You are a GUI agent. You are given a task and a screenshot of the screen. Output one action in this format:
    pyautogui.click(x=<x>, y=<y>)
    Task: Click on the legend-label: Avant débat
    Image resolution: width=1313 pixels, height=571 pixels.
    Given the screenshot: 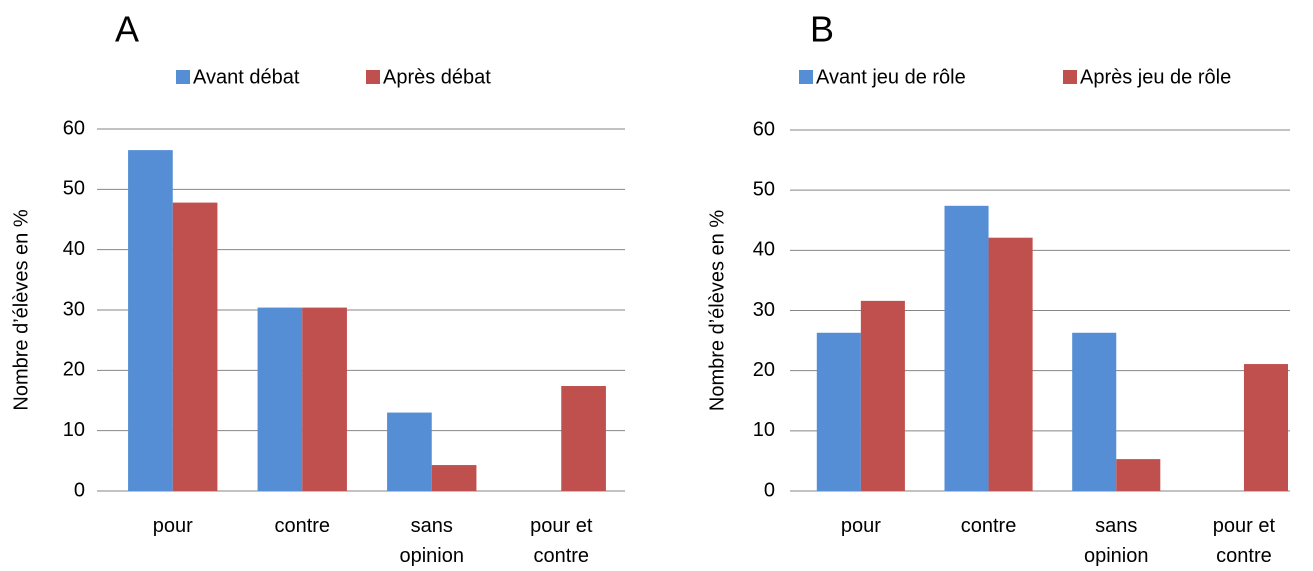 What is the action you would take?
    pyautogui.click(x=246, y=77)
    